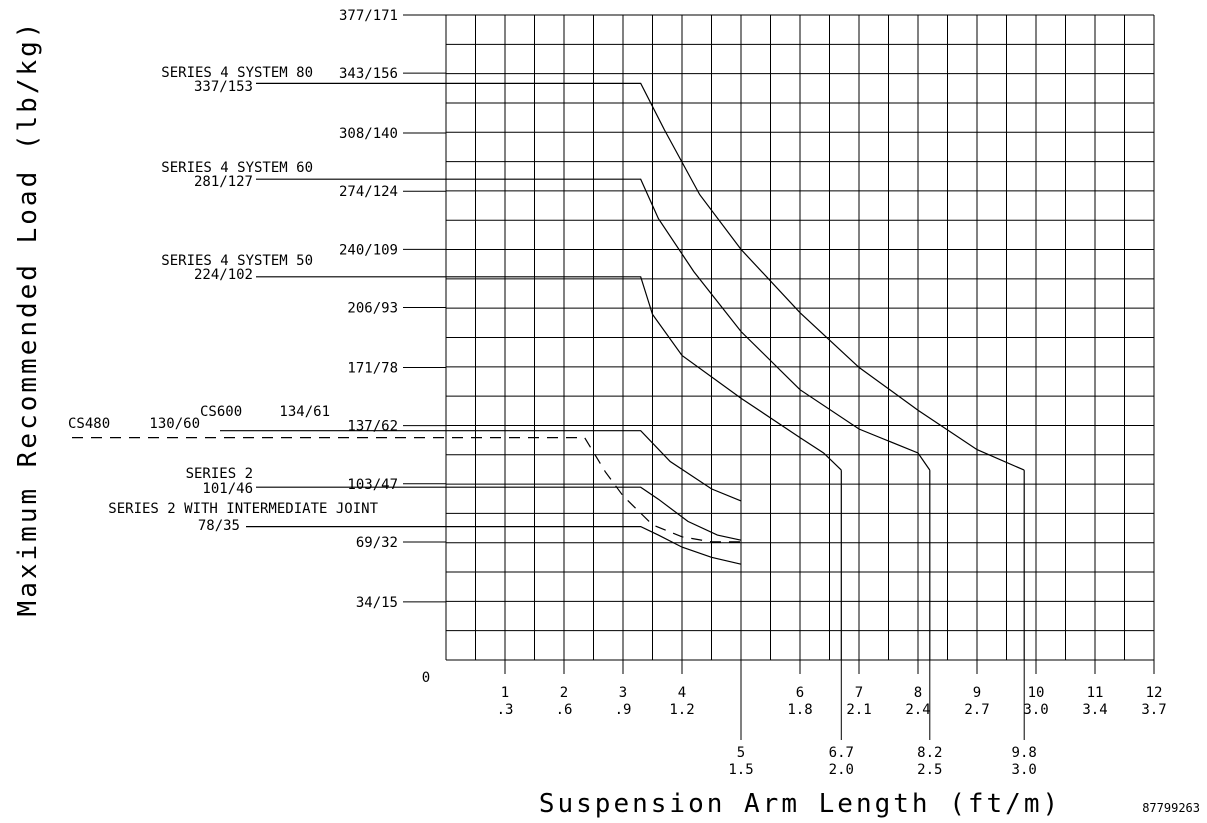  Describe the element at coordinates (841, 770) in the screenshot. I see `x-extended-label-m: 2.0` at that location.